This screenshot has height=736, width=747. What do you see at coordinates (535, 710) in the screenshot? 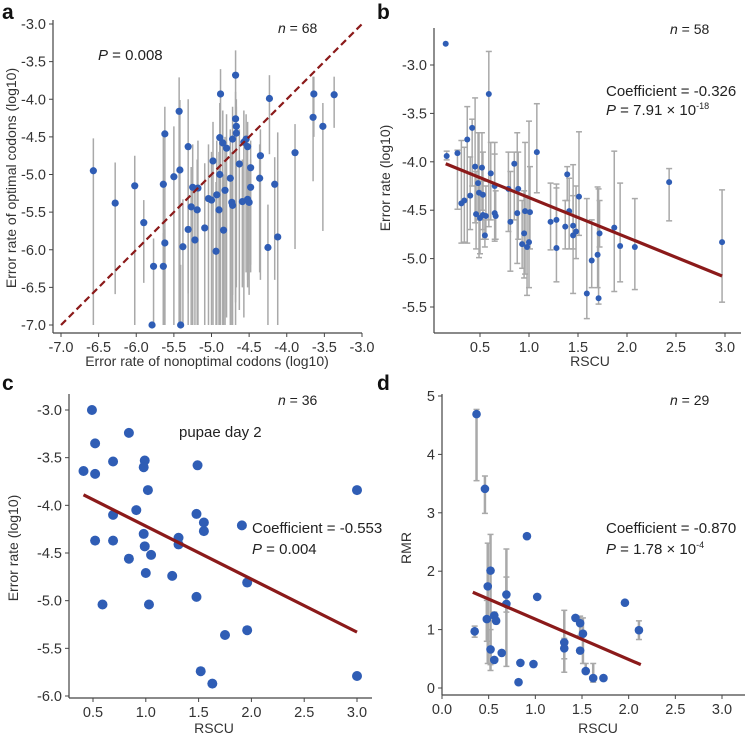
I see `x-tick-label: 1.0` at bounding box center [535, 710].